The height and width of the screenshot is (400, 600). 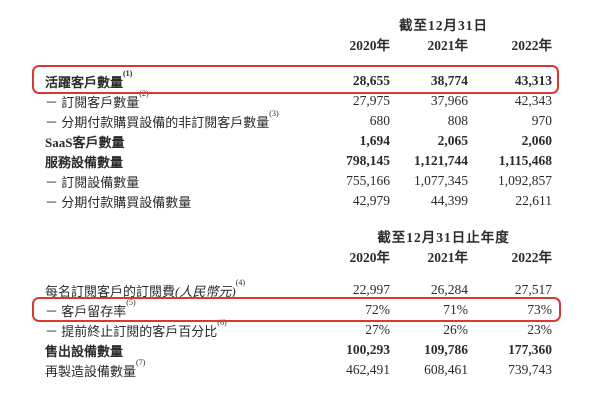 What do you see at coordinates (525, 180) in the screenshot?
I see `cell-value: 1,092,857` at bounding box center [525, 180].